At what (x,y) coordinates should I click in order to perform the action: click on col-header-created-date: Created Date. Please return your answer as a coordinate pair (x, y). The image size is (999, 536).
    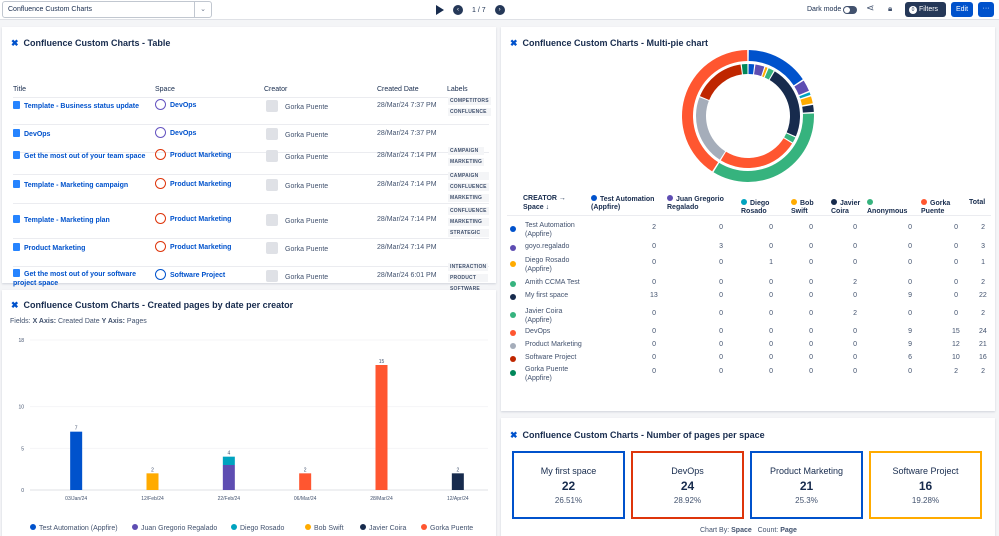
    Looking at the image, I should click on (398, 89).